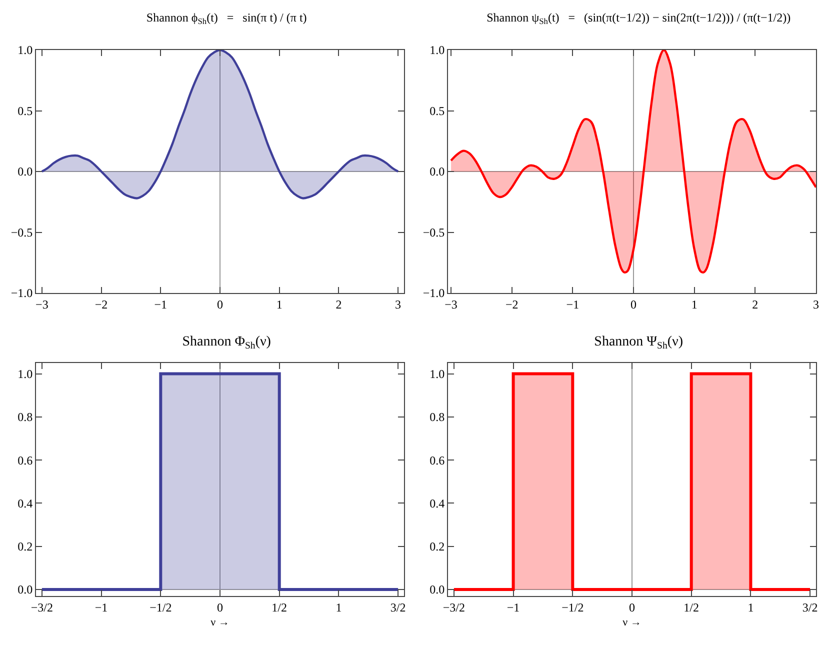 This screenshot has width=825, height=646. What do you see at coordinates (639, 343) in the screenshot?
I see `chart-title: Shannon Ψ$_{Sh}$(ν)` at bounding box center [639, 343].